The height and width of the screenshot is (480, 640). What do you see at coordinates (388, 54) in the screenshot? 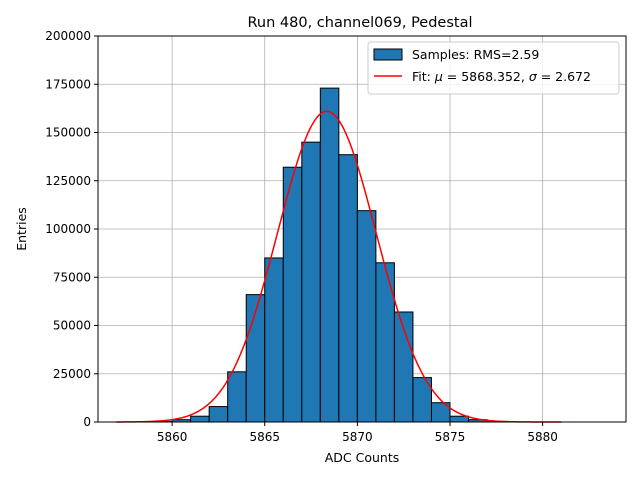
I see `legend-swatch-samples` at bounding box center [388, 54].